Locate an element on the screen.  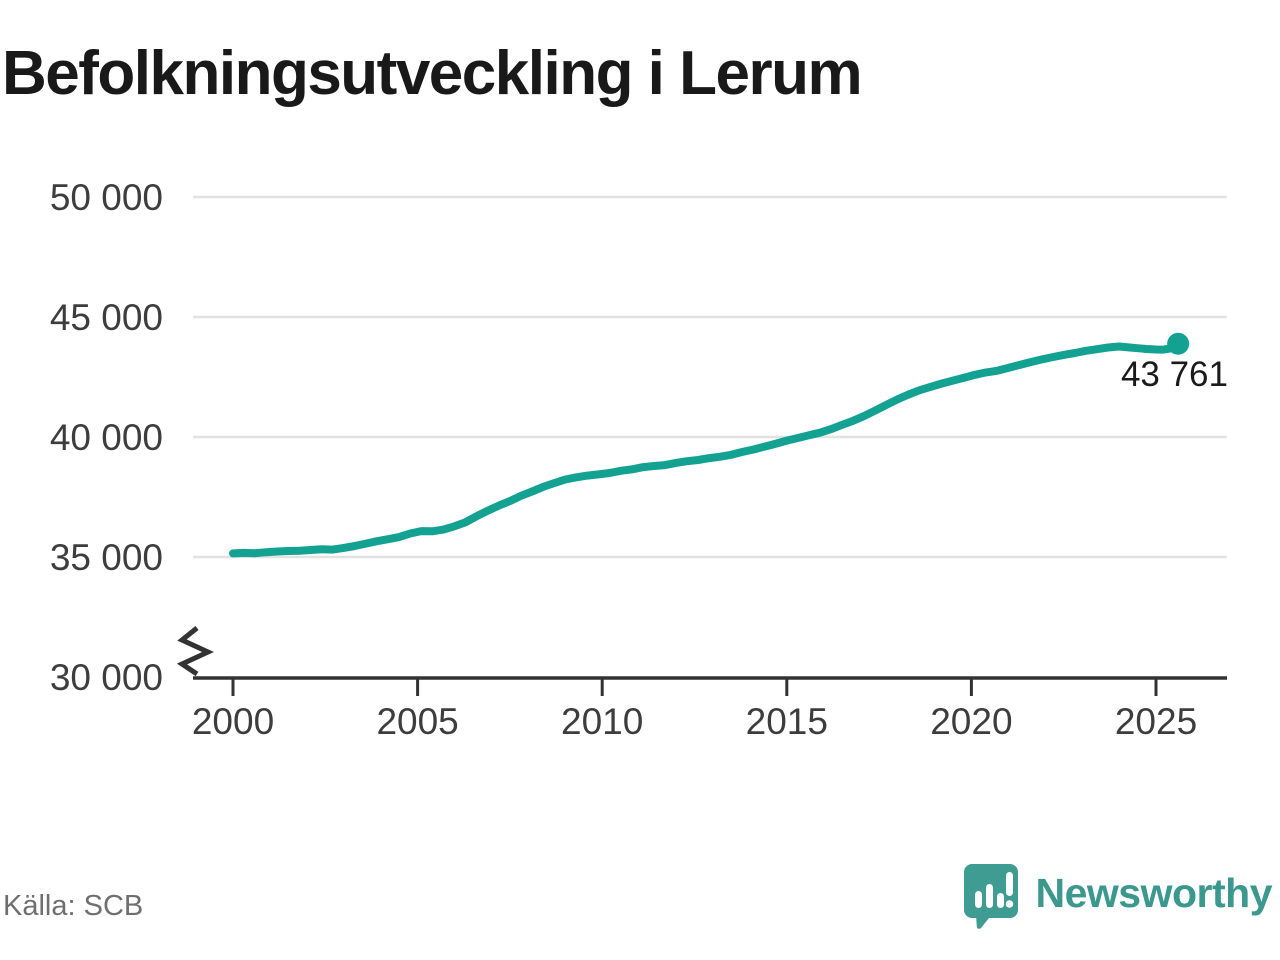
x-tick-label: 2000 is located at coordinates (233, 721).